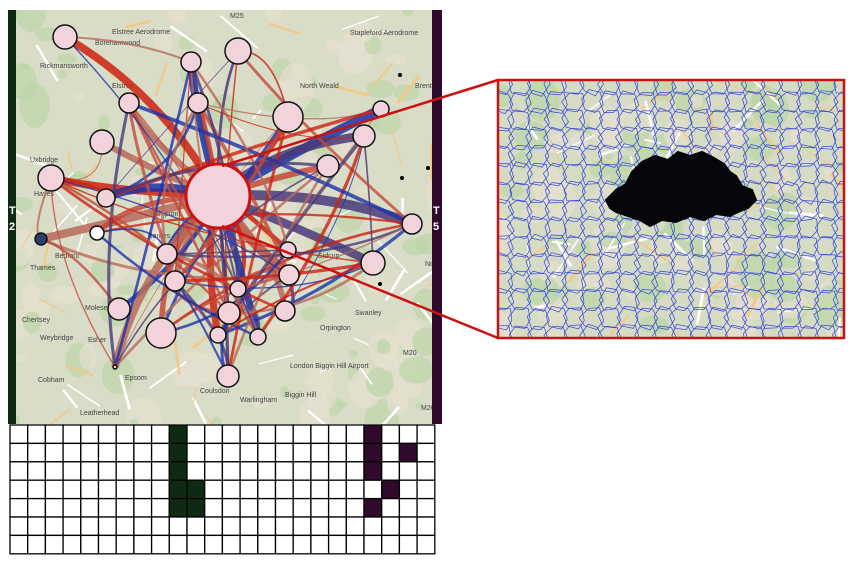  What do you see at coordinates (99, 413) in the screenshot?
I see `place-label: Leatherhead` at bounding box center [99, 413].